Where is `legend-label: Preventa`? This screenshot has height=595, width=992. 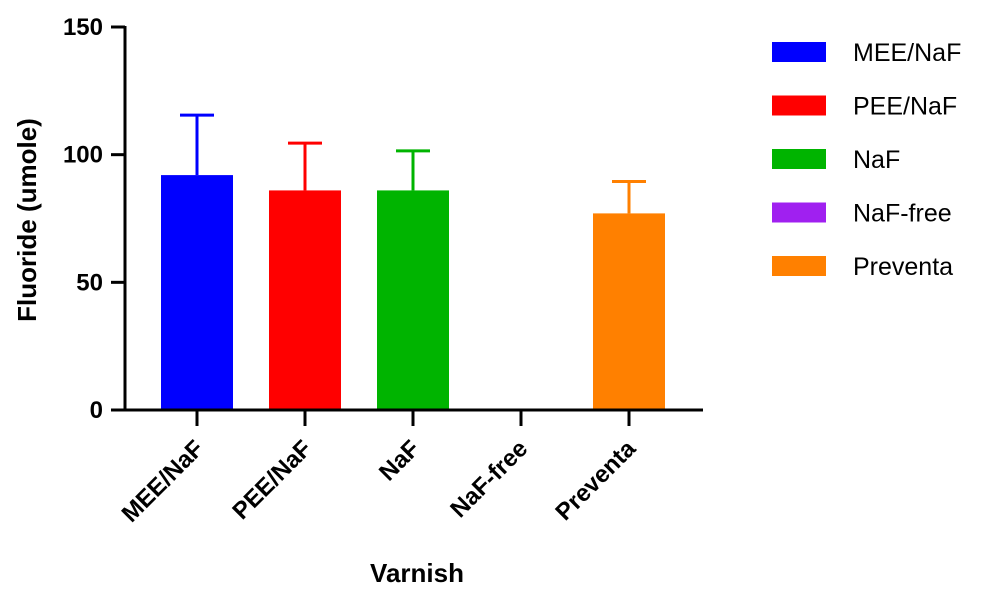 legend-label: Preventa is located at coordinates (903, 267).